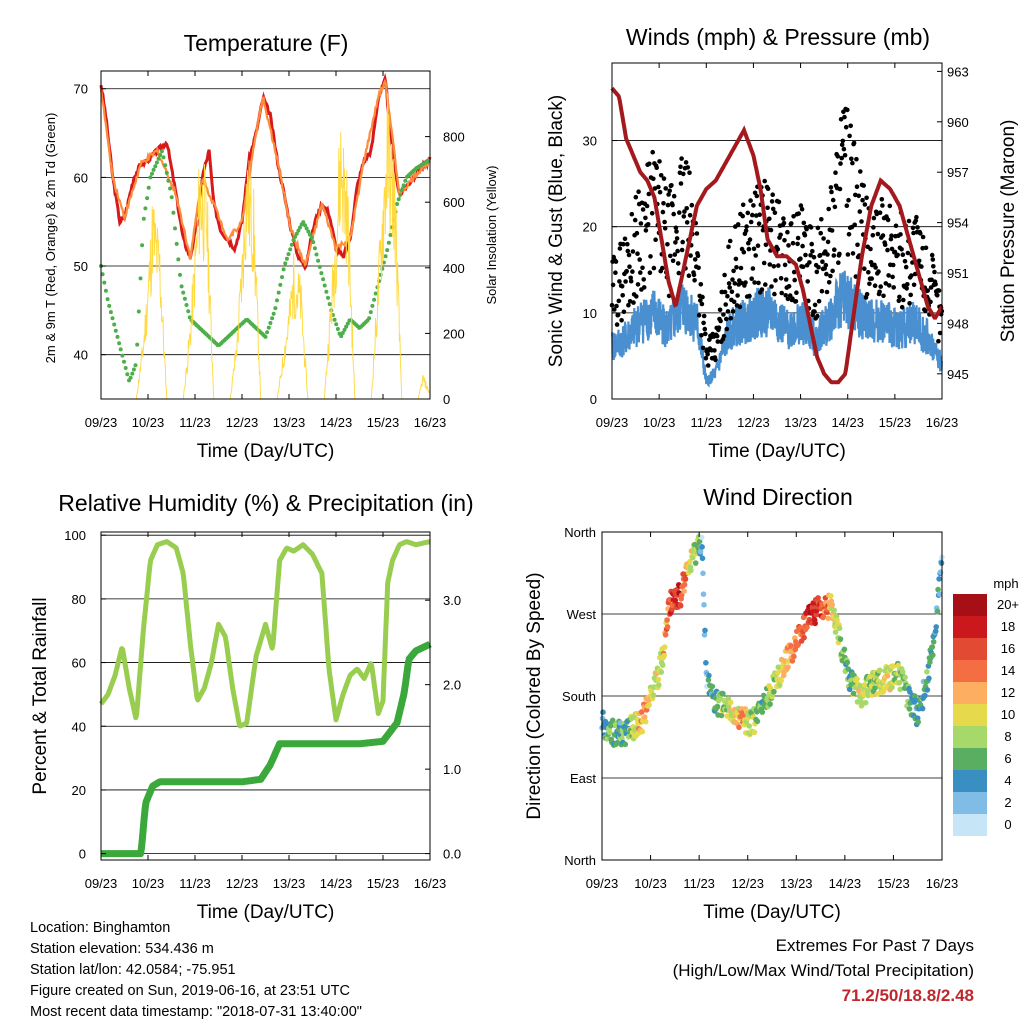  I want to click on panel2-pressure-line, so click(777, 235).